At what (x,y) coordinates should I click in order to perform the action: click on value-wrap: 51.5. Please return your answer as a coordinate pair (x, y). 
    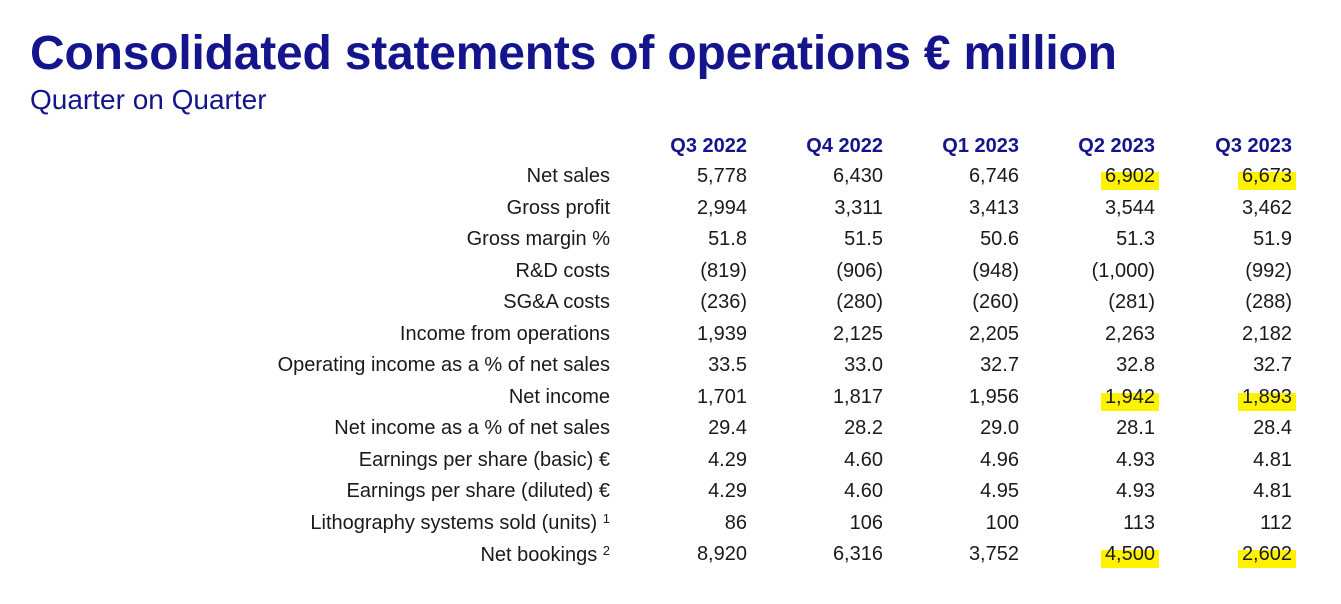
    Looking at the image, I should click on (863, 239).